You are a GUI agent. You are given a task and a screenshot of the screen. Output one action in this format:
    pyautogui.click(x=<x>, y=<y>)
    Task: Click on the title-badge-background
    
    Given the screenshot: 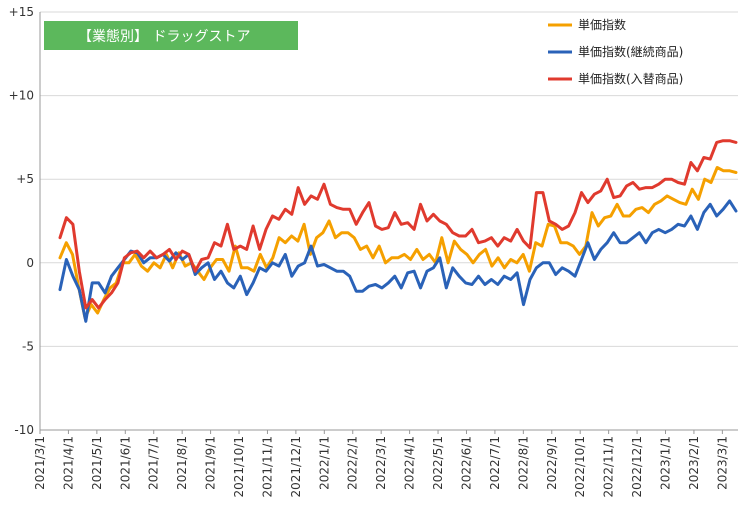 What is the action you would take?
    pyautogui.click(x=171, y=35)
    